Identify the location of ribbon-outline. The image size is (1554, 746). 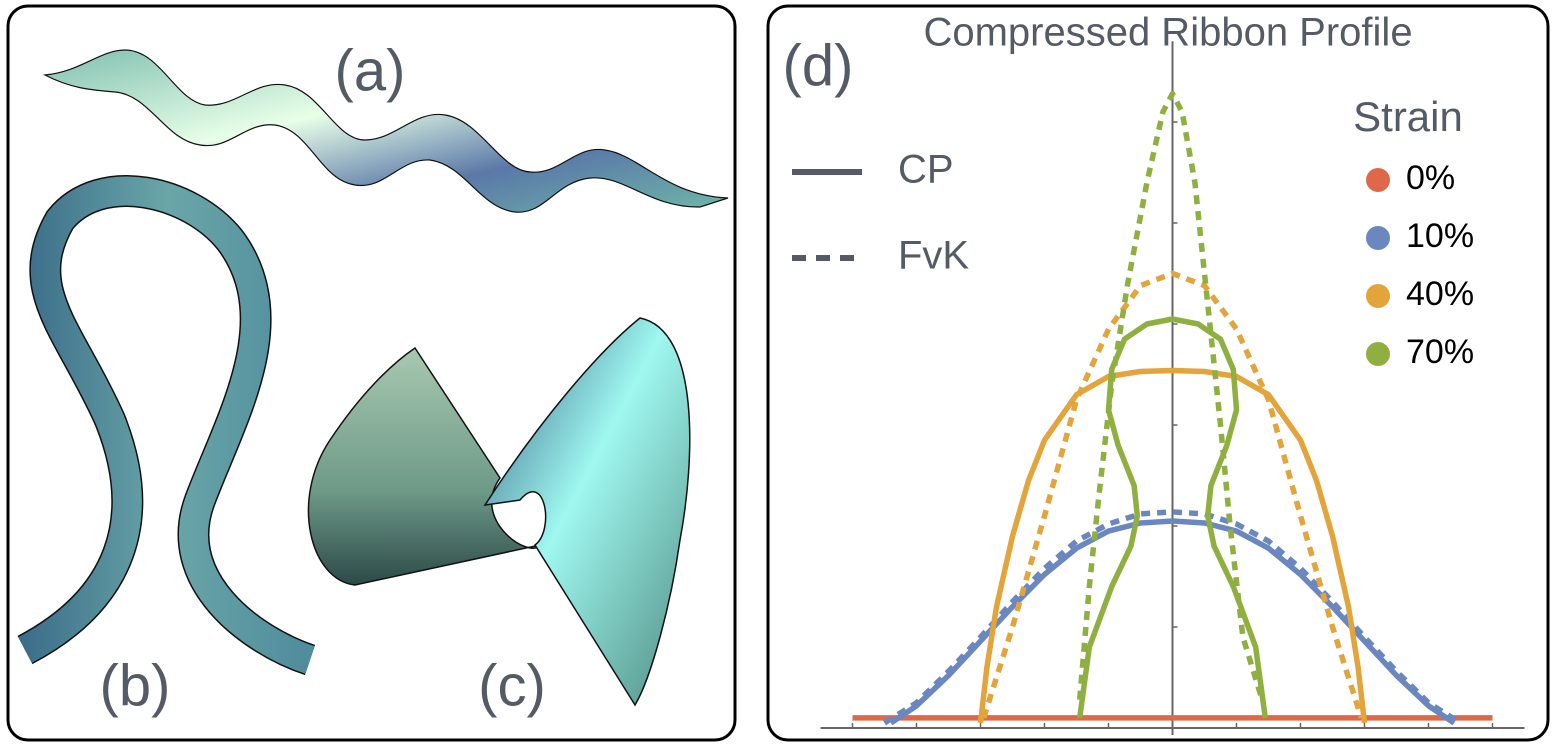
(166, 425).